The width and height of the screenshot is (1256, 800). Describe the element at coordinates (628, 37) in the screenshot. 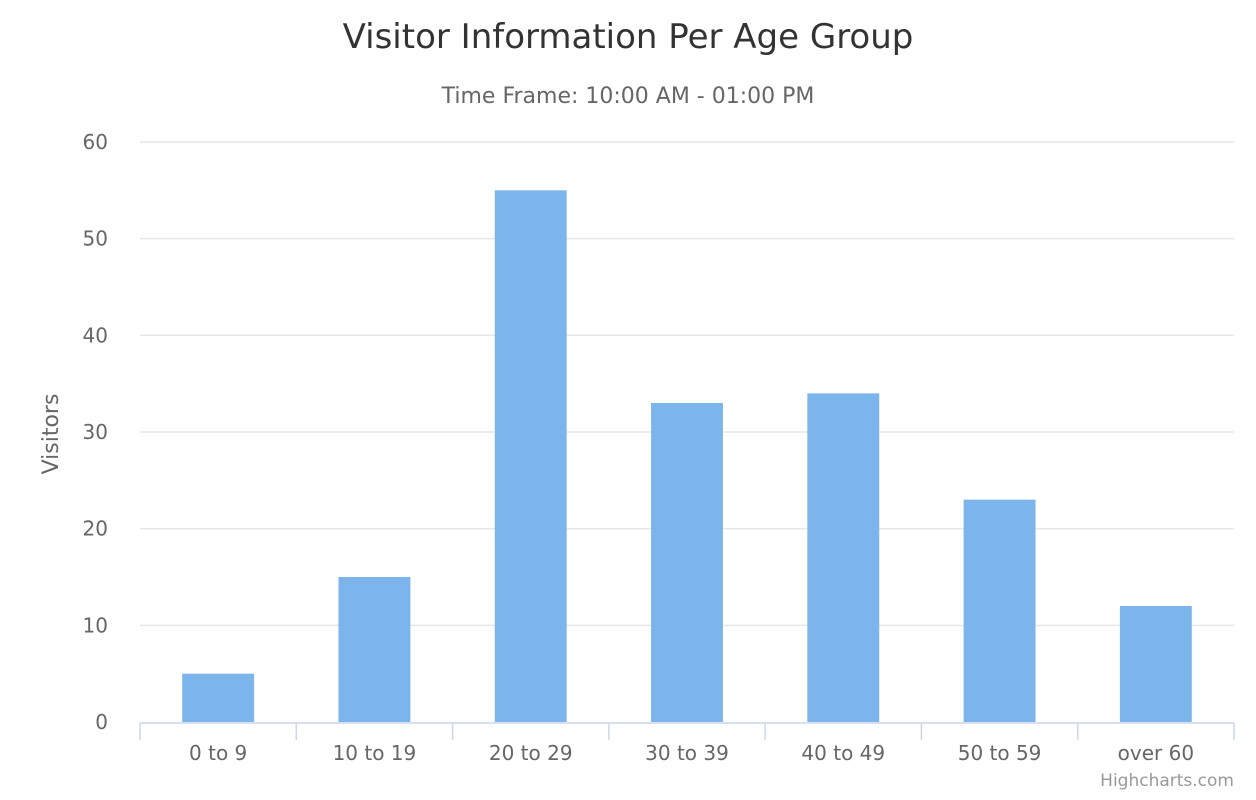

I see `chart-title: Visitor Information Per Age Group` at that location.